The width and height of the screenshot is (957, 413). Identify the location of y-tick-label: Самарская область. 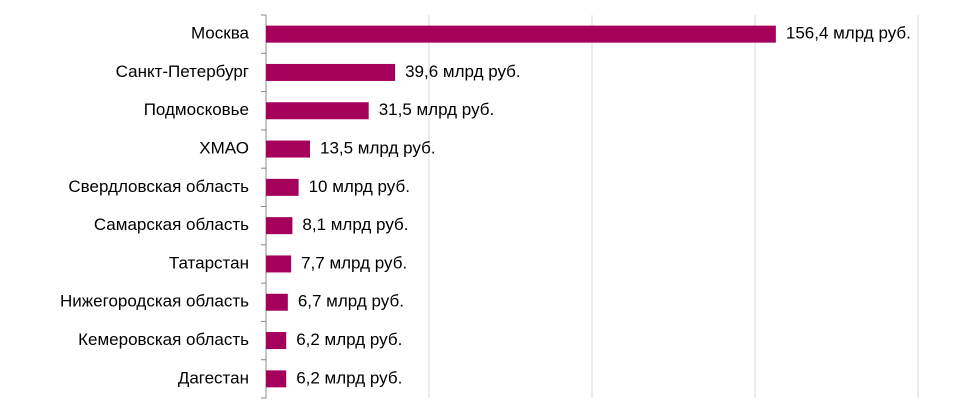
(171, 224).